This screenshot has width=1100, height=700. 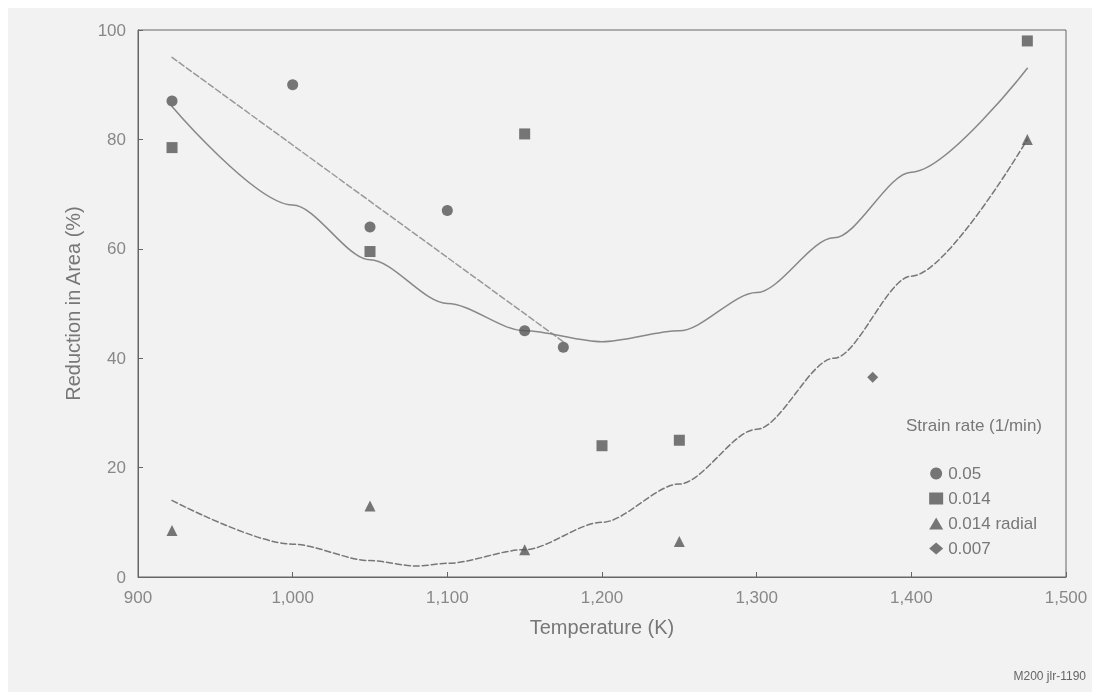 What do you see at coordinates (138, 597) in the screenshot?
I see `x-tick-label: 900` at bounding box center [138, 597].